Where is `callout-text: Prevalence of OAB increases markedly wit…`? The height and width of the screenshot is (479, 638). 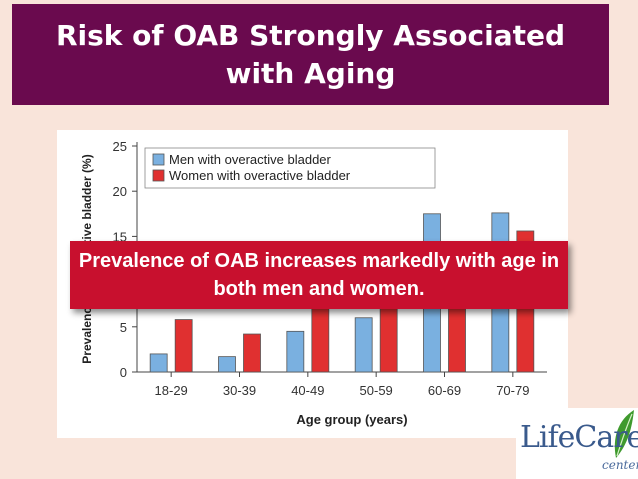 callout-text: Prevalence of OAB increases markedly wit… is located at coordinates (319, 275).